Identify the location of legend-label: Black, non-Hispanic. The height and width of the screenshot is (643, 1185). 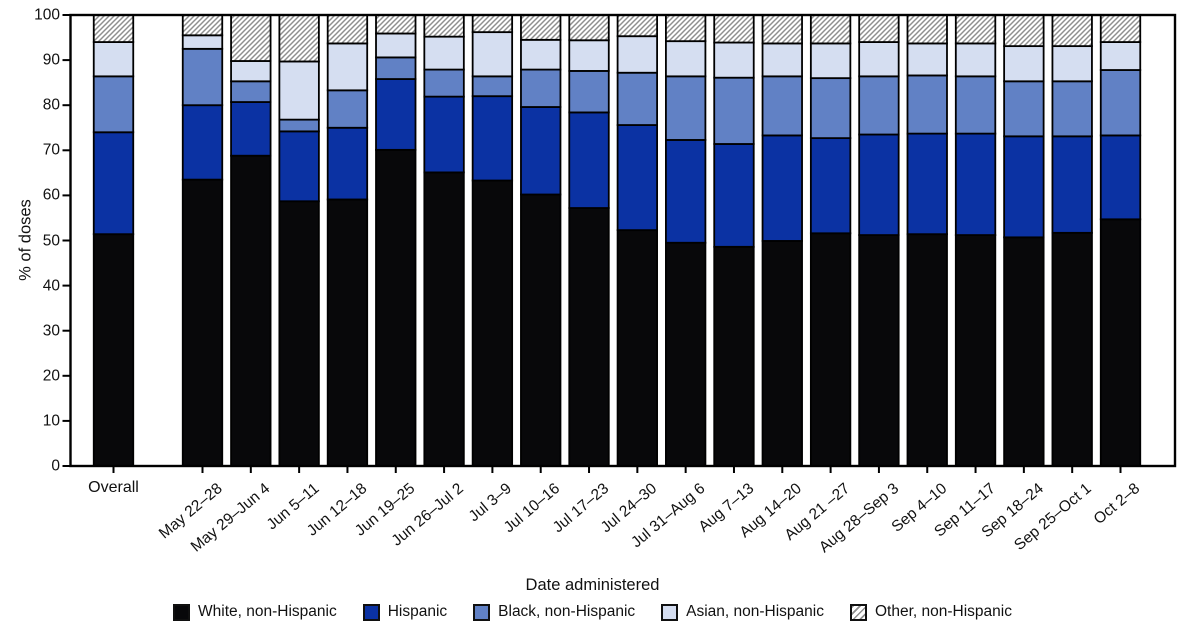
(567, 611).